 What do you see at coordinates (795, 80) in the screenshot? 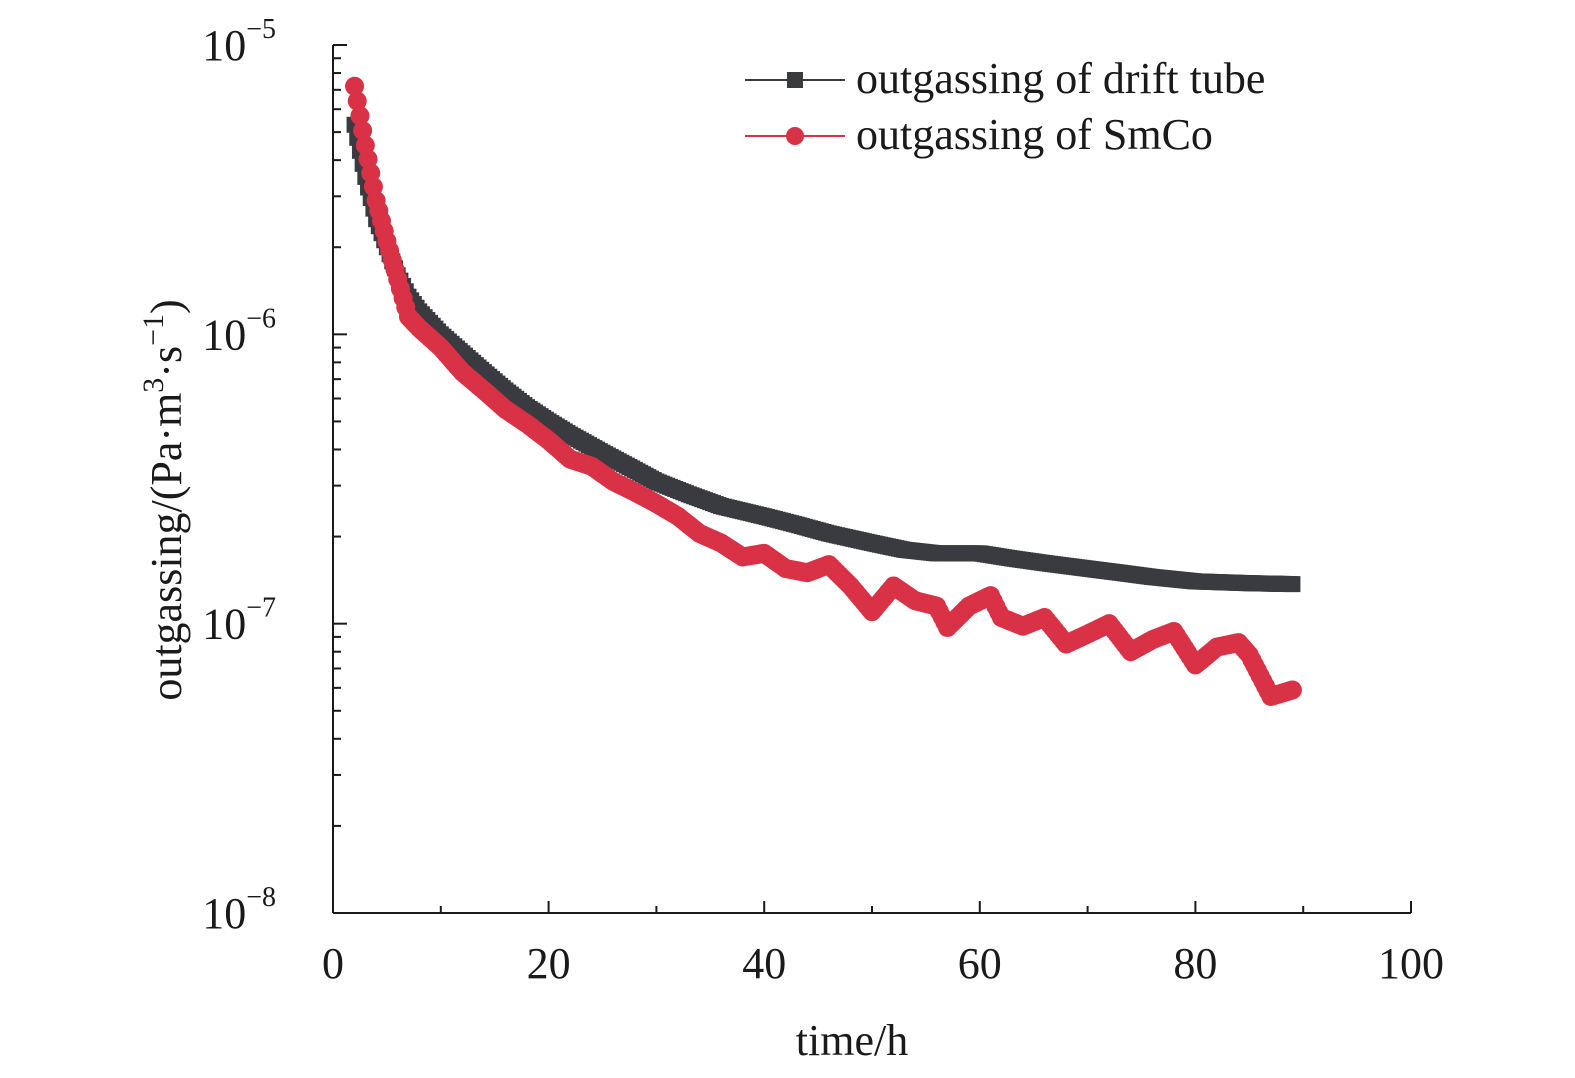
I see `legend-marker-drift-tube` at bounding box center [795, 80].